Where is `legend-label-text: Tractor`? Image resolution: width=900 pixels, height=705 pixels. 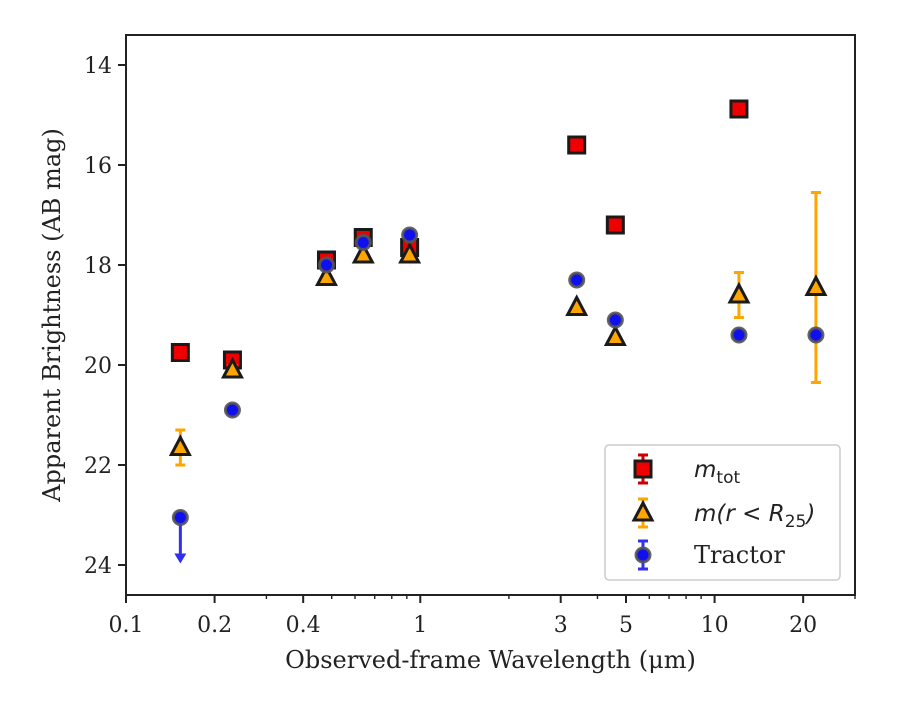 legend-label-text: Tractor is located at coordinates (739, 555).